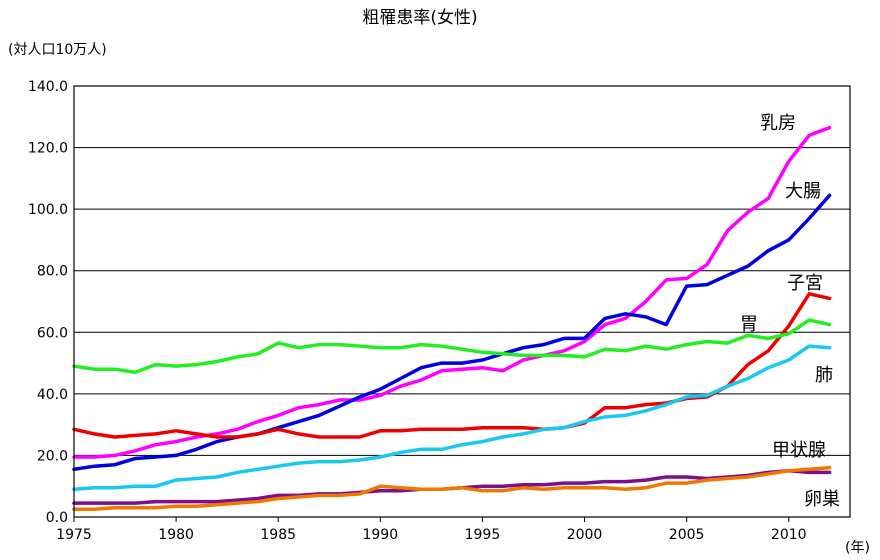  Describe the element at coordinates (789, 535) in the screenshot. I see `x-tick-label: 2010` at that location.